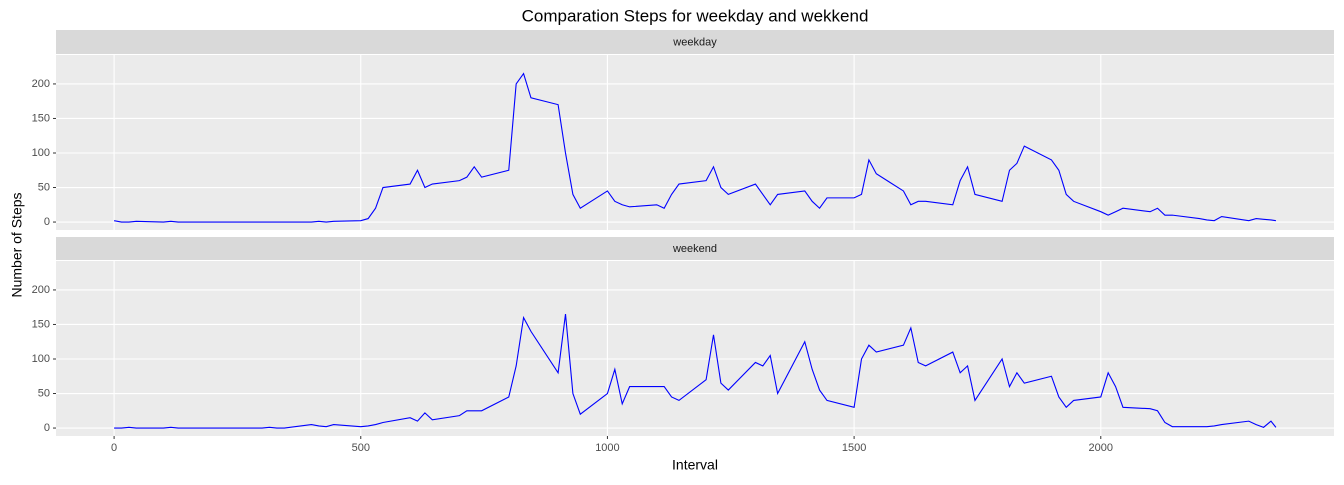 This screenshot has height=485, width=1344. I want to click on x-tick-label: 2000, so click(1101, 448).